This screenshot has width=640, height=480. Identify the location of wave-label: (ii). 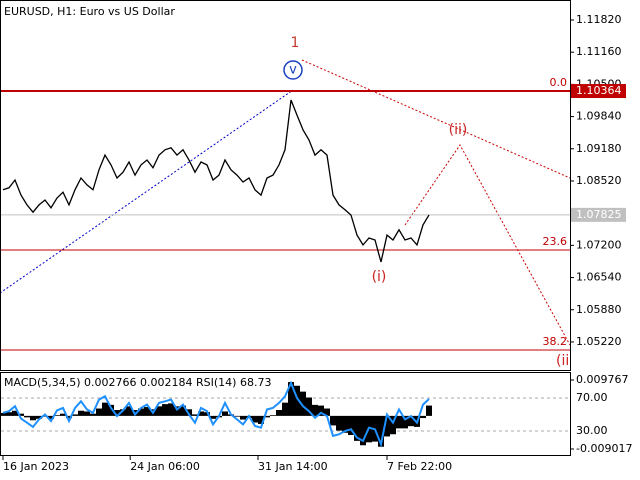
(458, 130).